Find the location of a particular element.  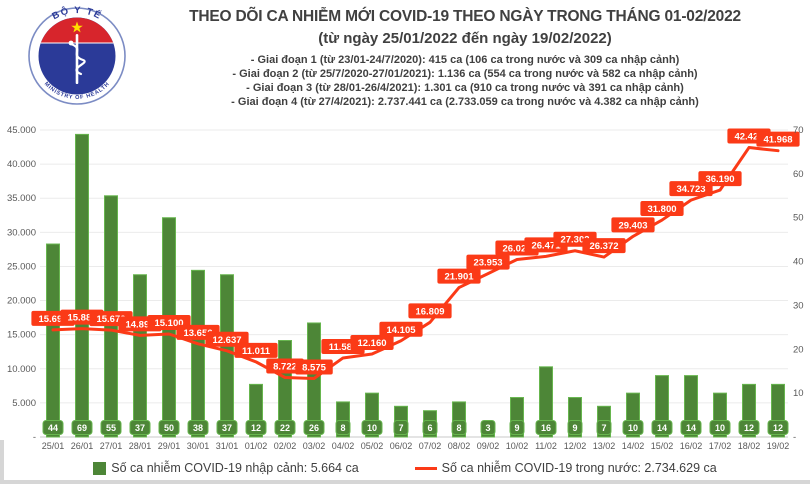

line-value-label: 14.105 is located at coordinates (401, 330).